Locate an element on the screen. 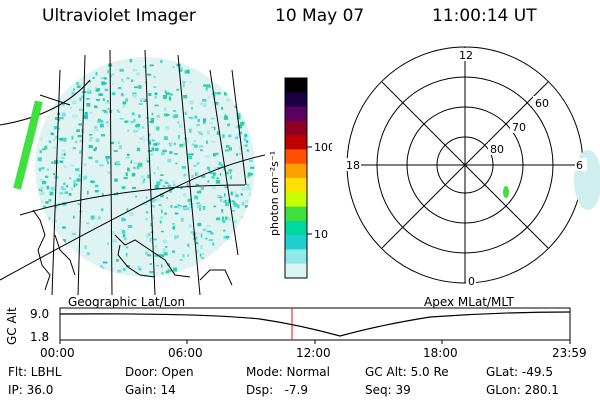 The image size is (600, 400). timeline-ylabel: GC Alt is located at coordinates (12, 326).